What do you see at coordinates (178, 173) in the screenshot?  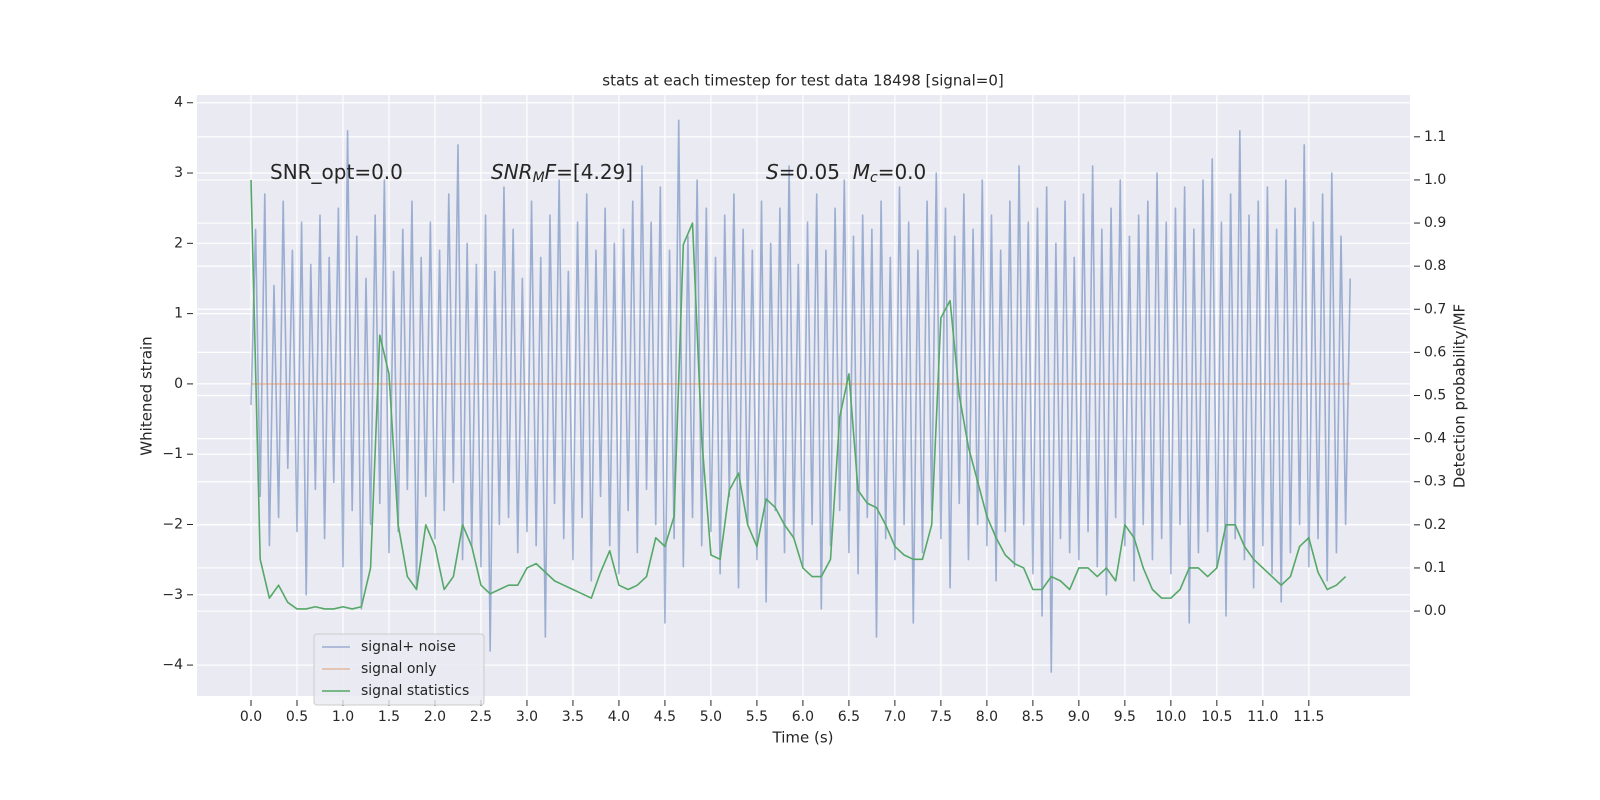 I see `y-tick-label: 3` at bounding box center [178, 173].